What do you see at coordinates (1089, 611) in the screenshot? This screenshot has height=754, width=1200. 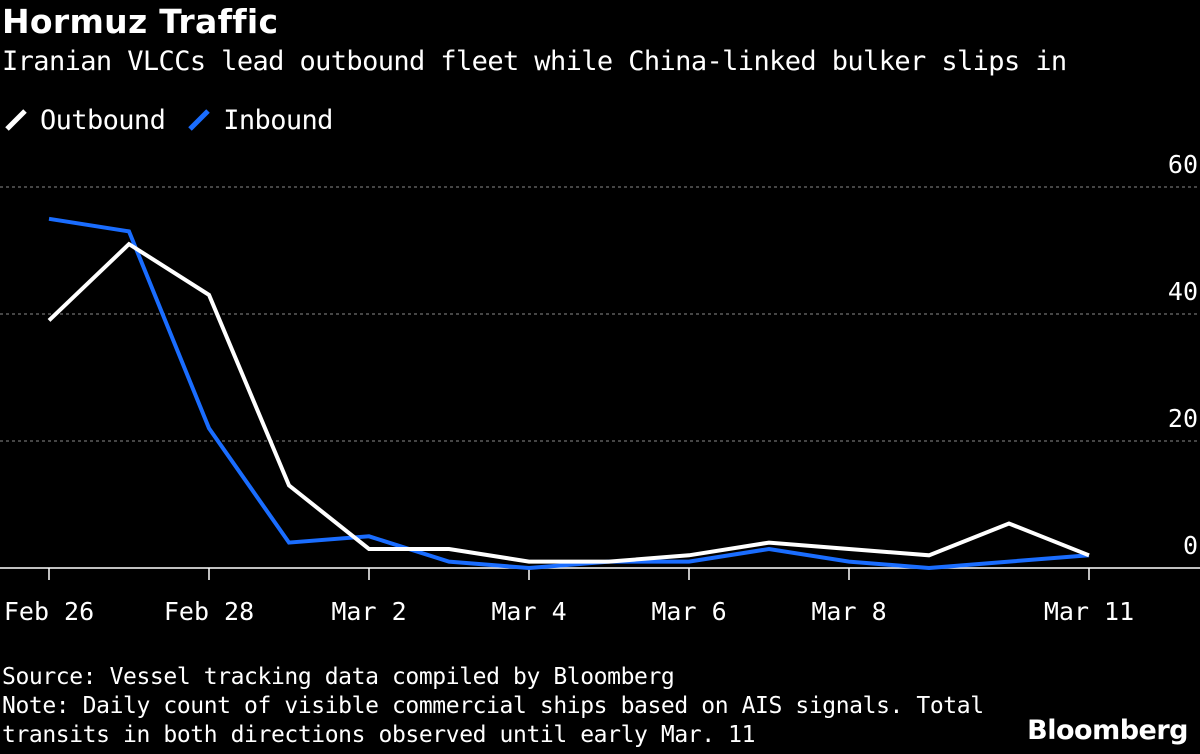 I see `x-tick-label: Mar 11` at bounding box center [1089, 611].